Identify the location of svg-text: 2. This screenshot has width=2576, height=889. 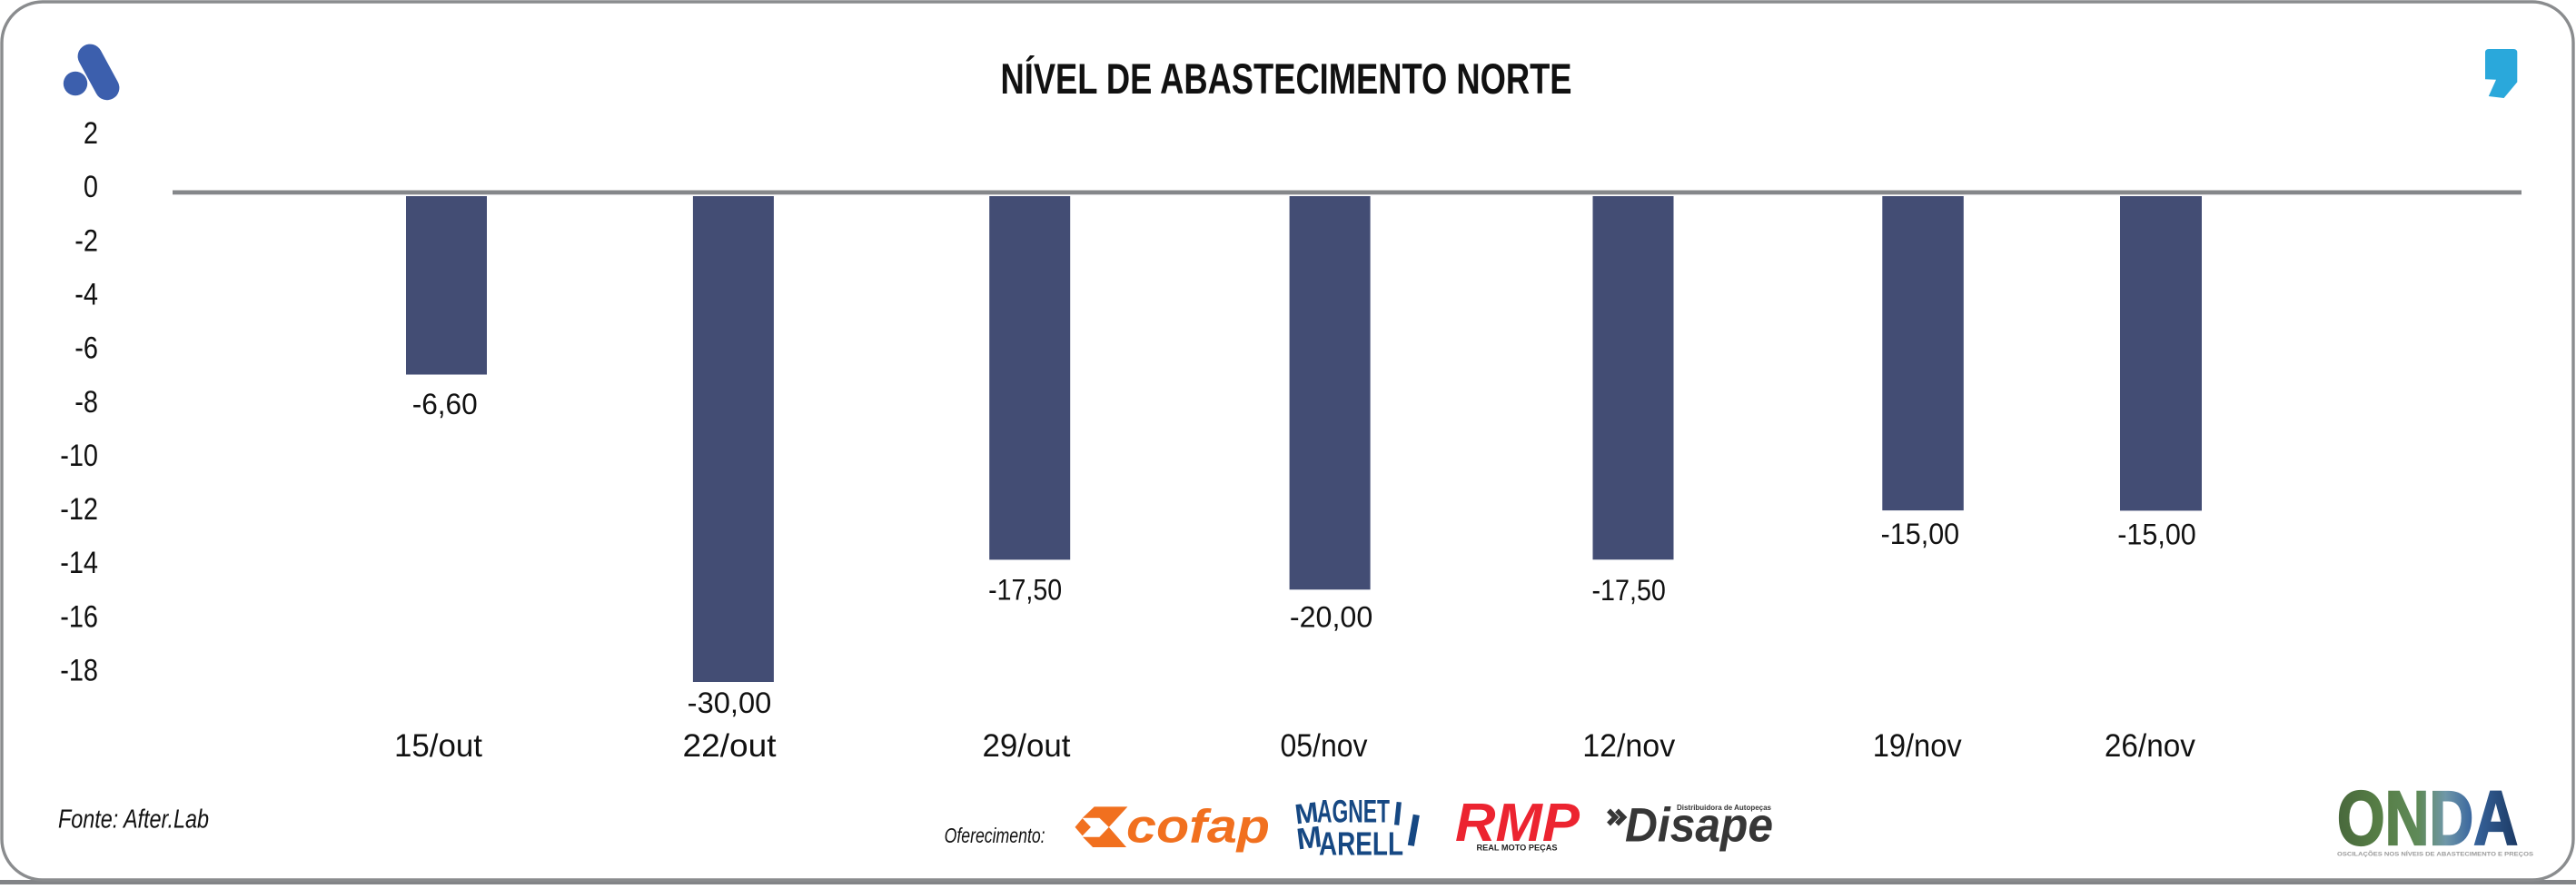
(91, 133).